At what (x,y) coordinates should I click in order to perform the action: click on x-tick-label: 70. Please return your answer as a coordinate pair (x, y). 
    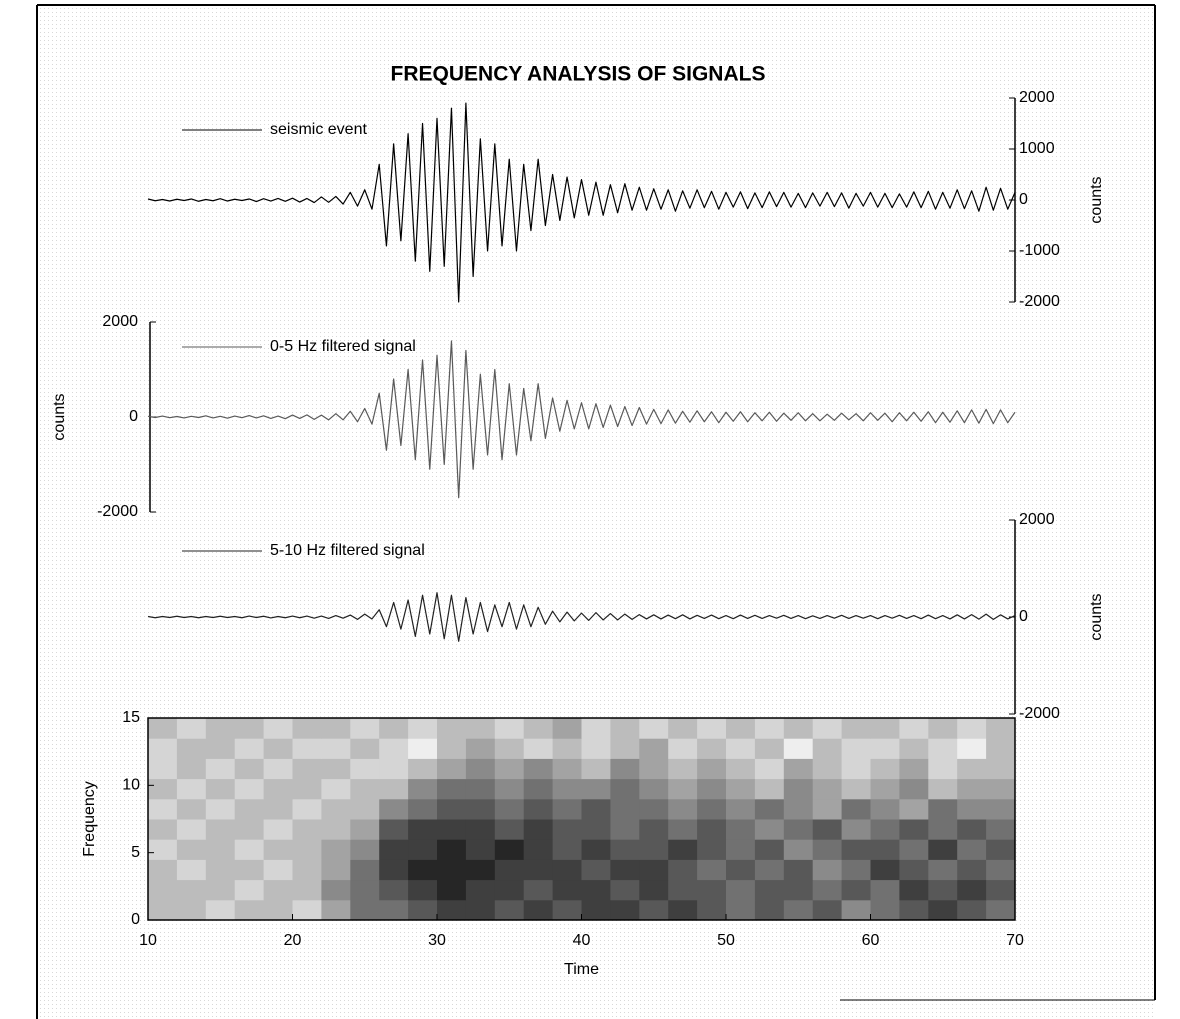
    Looking at the image, I should click on (1015, 940).